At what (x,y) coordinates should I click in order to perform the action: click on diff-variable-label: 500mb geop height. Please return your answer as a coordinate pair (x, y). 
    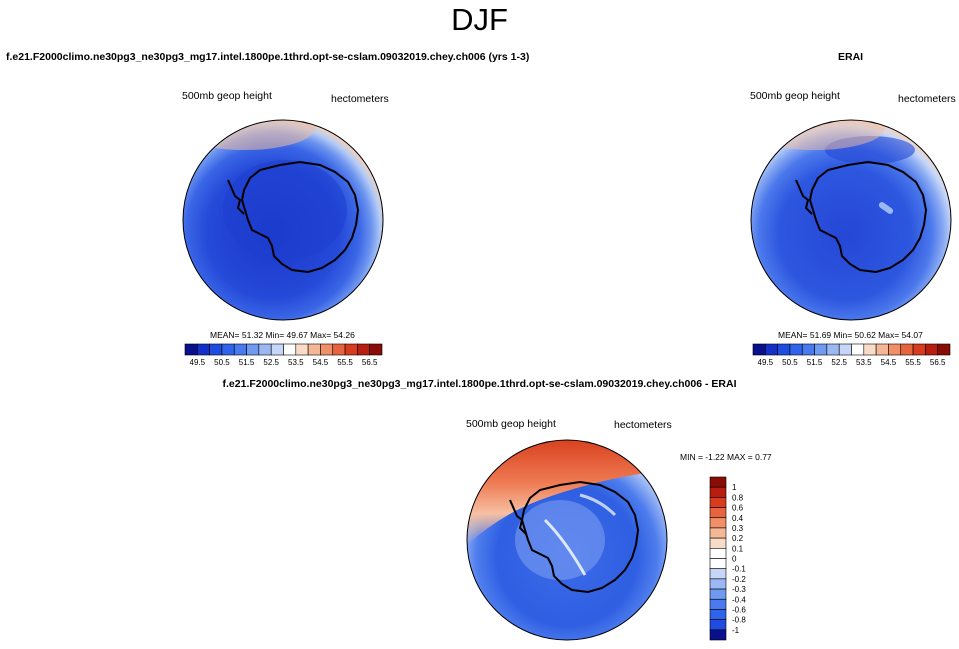
    Looking at the image, I should click on (511, 424).